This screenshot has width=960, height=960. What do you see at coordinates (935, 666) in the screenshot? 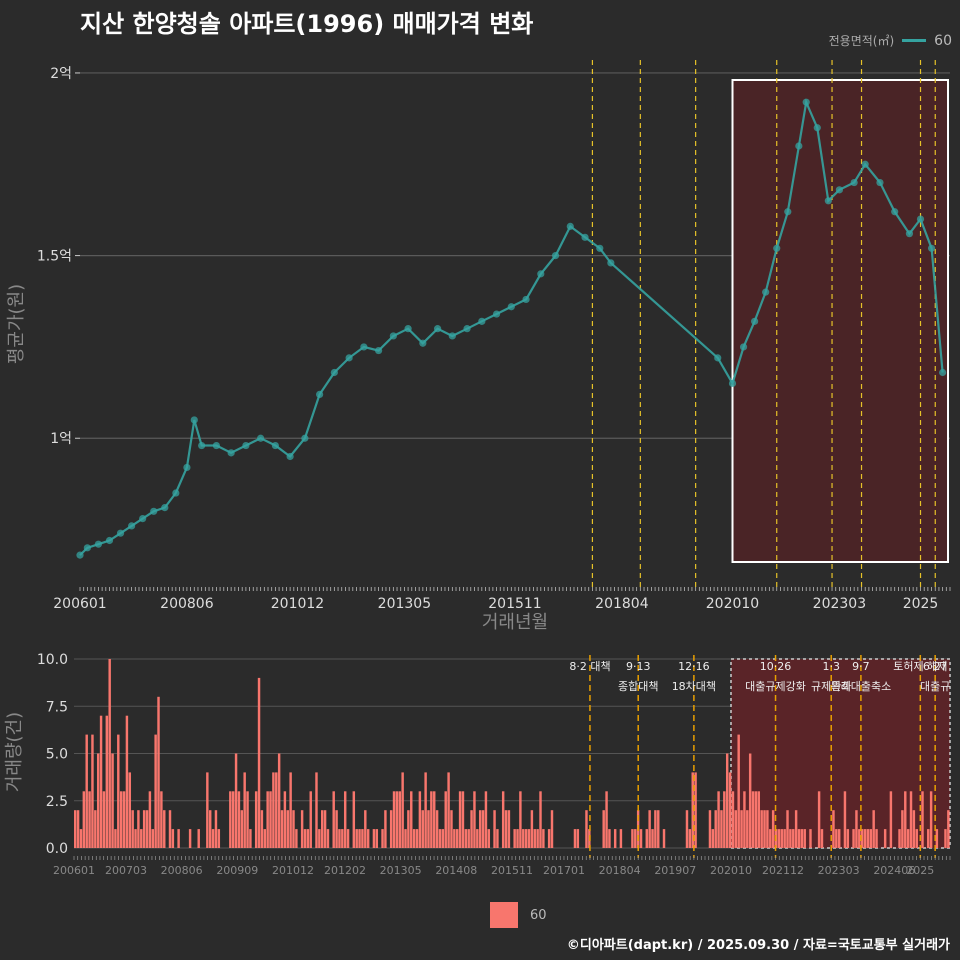
I see `policy-annotation: 6·27` at bounding box center [935, 666].